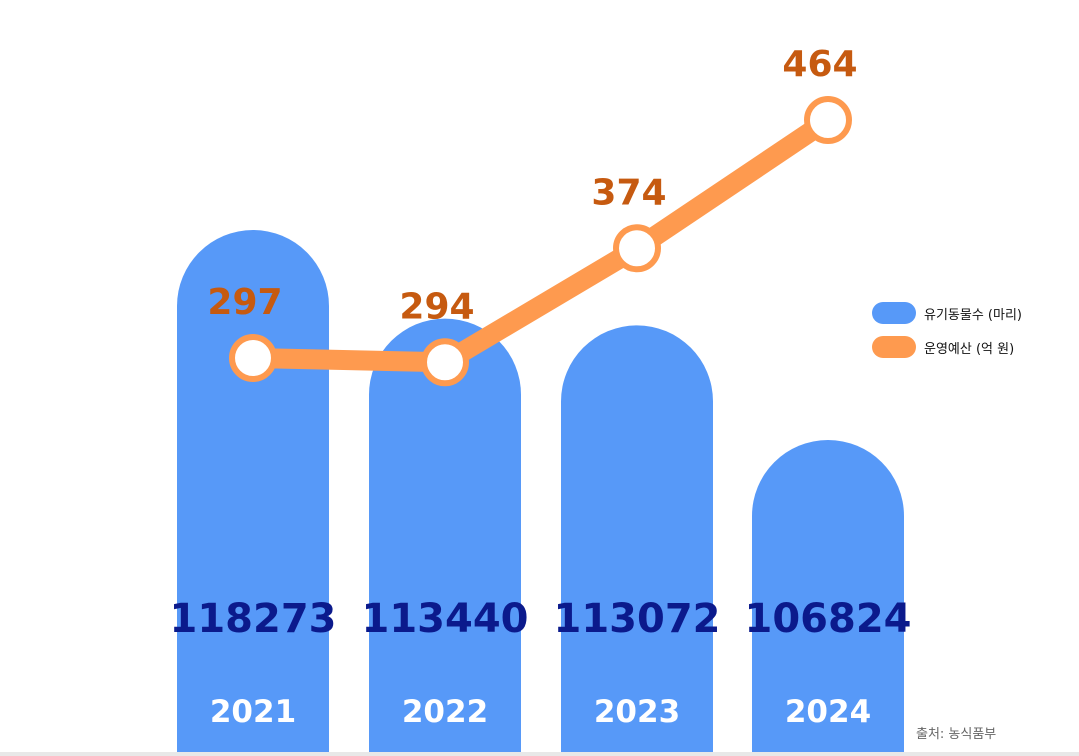 The image size is (1079, 756). I want to click on legend-item-bar: 유기동물수 (마리), so click(947, 313).